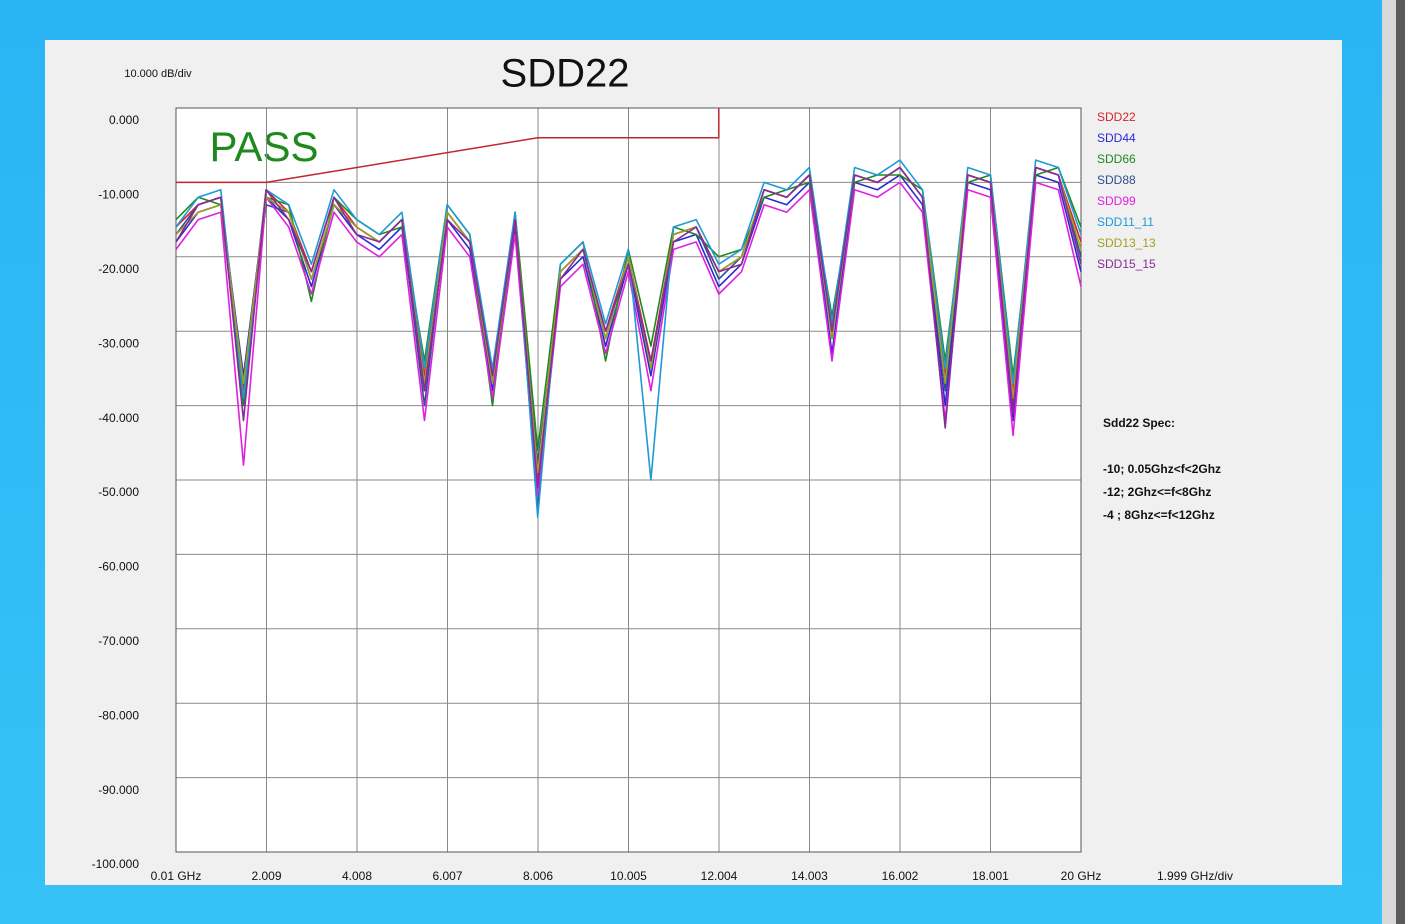 This screenshot has width=1405, height=924. Describe the element at coordinates (1081, 876) in the screenshot. I see `x-tick-label: 20 GHz` at that location.